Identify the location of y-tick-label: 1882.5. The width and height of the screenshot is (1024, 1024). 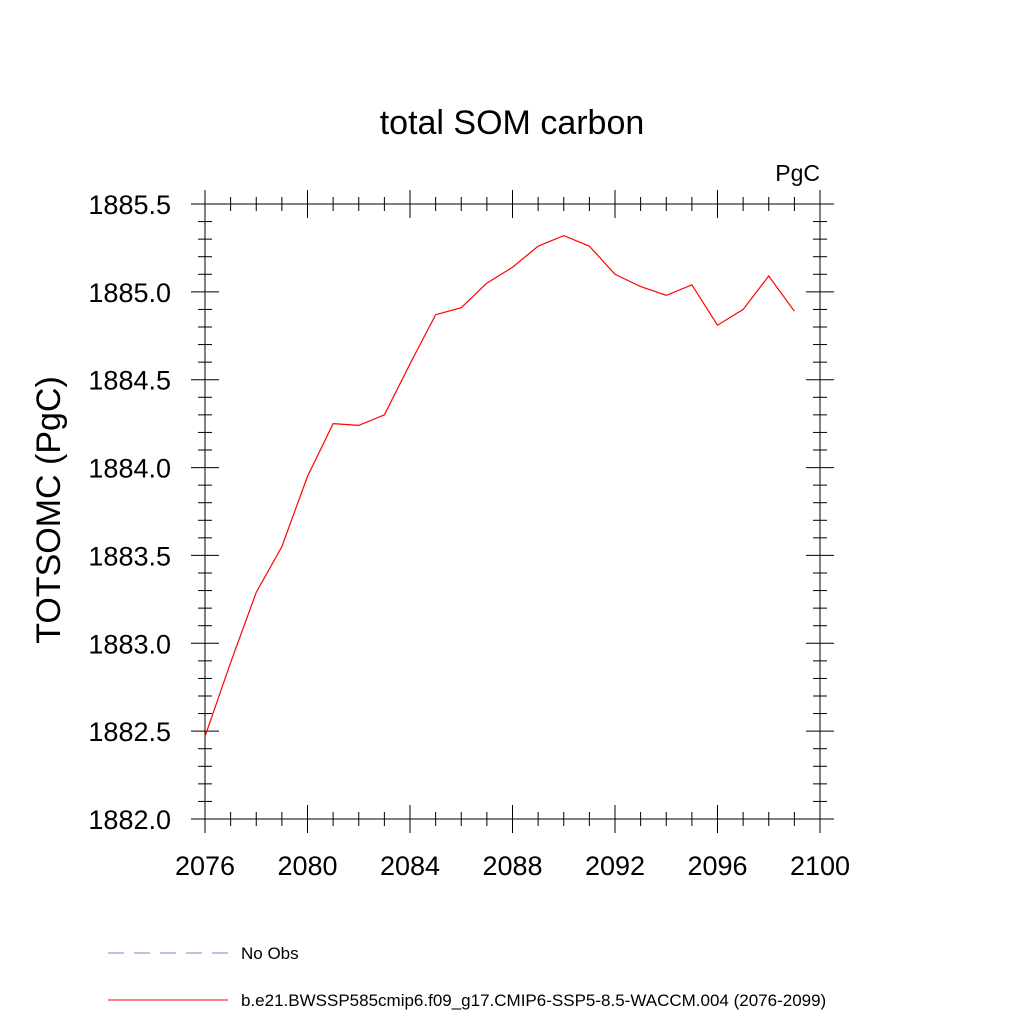
(129, 732).